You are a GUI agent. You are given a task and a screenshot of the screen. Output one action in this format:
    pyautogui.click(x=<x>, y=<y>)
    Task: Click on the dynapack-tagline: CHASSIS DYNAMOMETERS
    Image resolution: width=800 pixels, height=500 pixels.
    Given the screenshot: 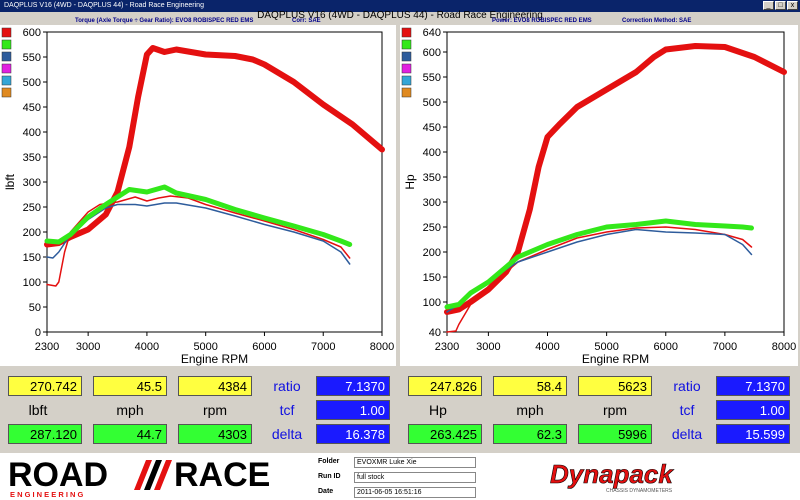 What is the action you would take?
    pyautogui.click(x=639, y=491)
    